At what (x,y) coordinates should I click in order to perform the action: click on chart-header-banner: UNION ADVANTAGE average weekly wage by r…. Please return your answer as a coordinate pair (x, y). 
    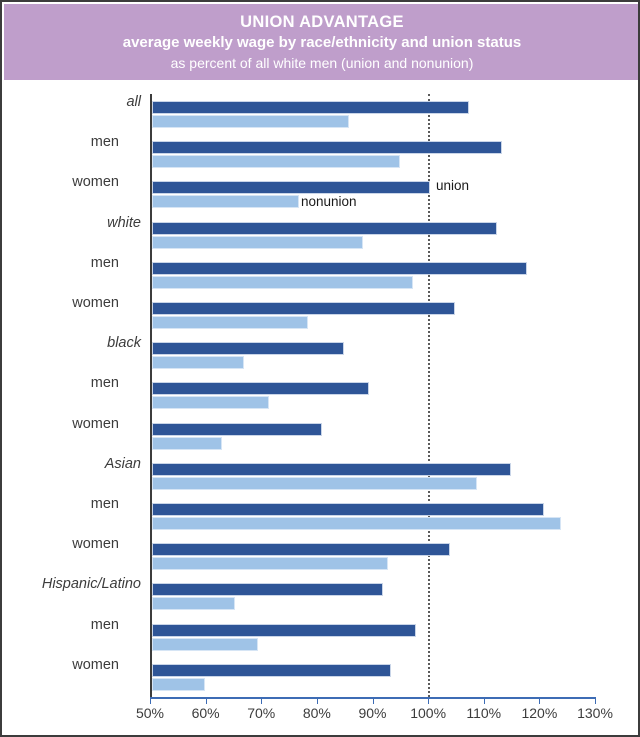
    Looking at the image, I should click on (321, 42).